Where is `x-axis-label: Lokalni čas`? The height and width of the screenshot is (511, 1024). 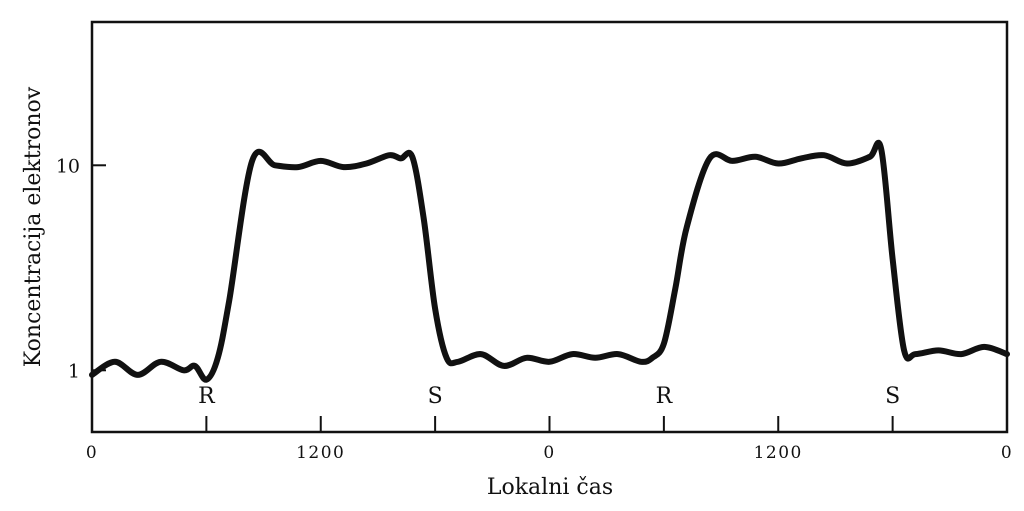 x-axis-label: Lokalni čas is located at coordinates (550, 487).